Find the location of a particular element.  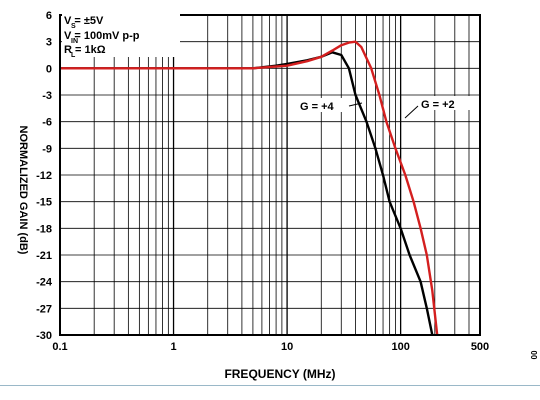

annotation-g4-label: G = +4 is located at coordinates (317, 107).